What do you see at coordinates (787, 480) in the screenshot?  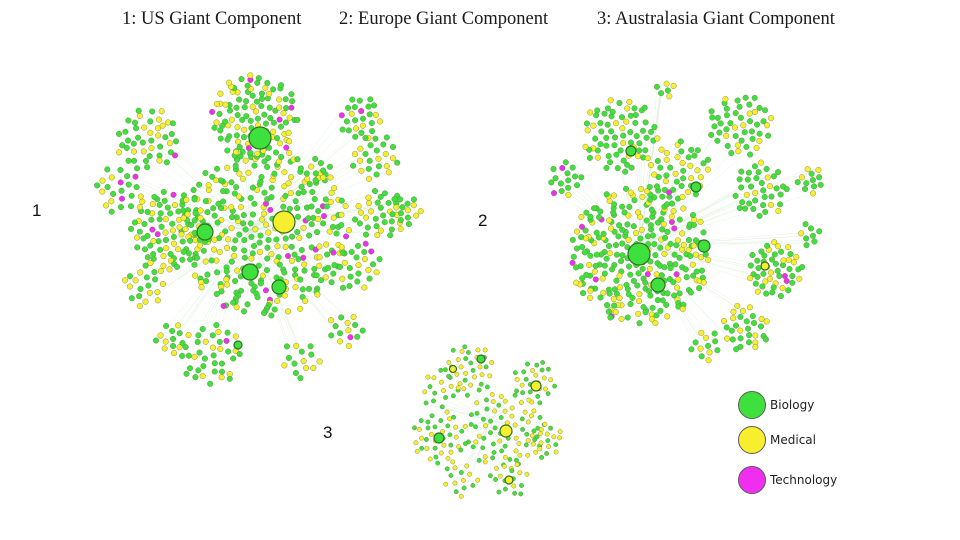 I see `legend-item-technology: Technology` at bounding box center [787, 480].